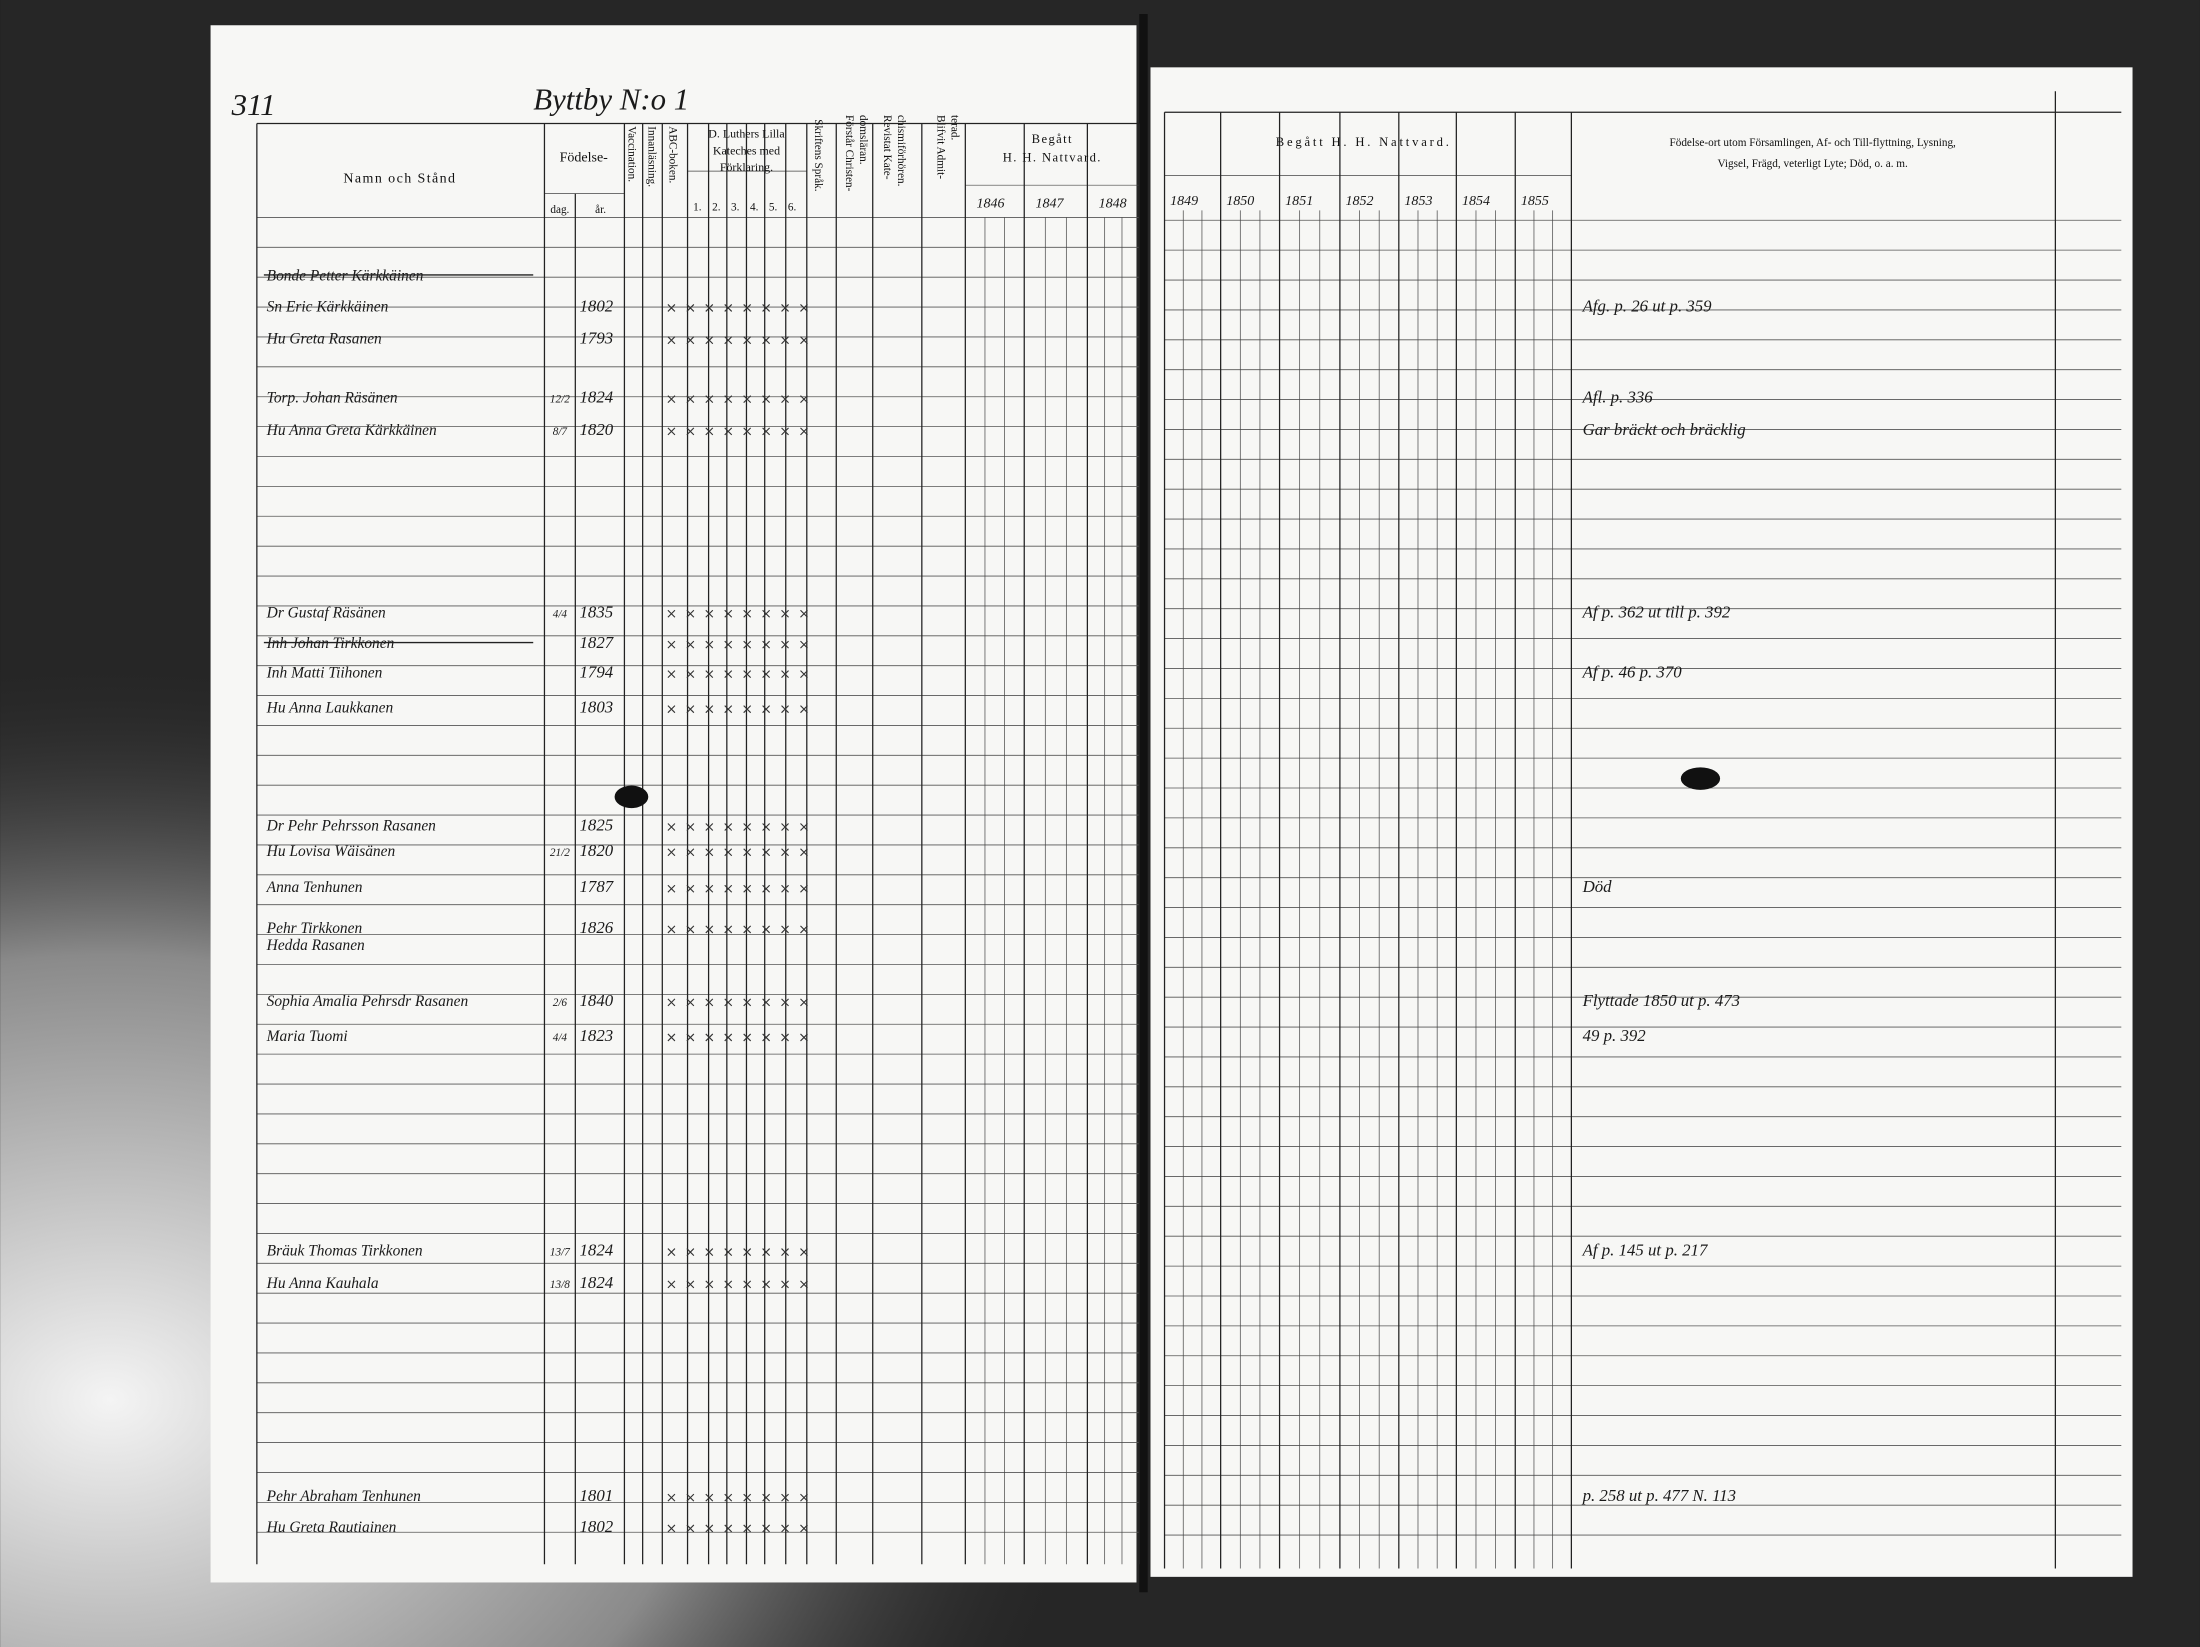  I want to click on remark: Afl. p. 336, so click(1618, 397).